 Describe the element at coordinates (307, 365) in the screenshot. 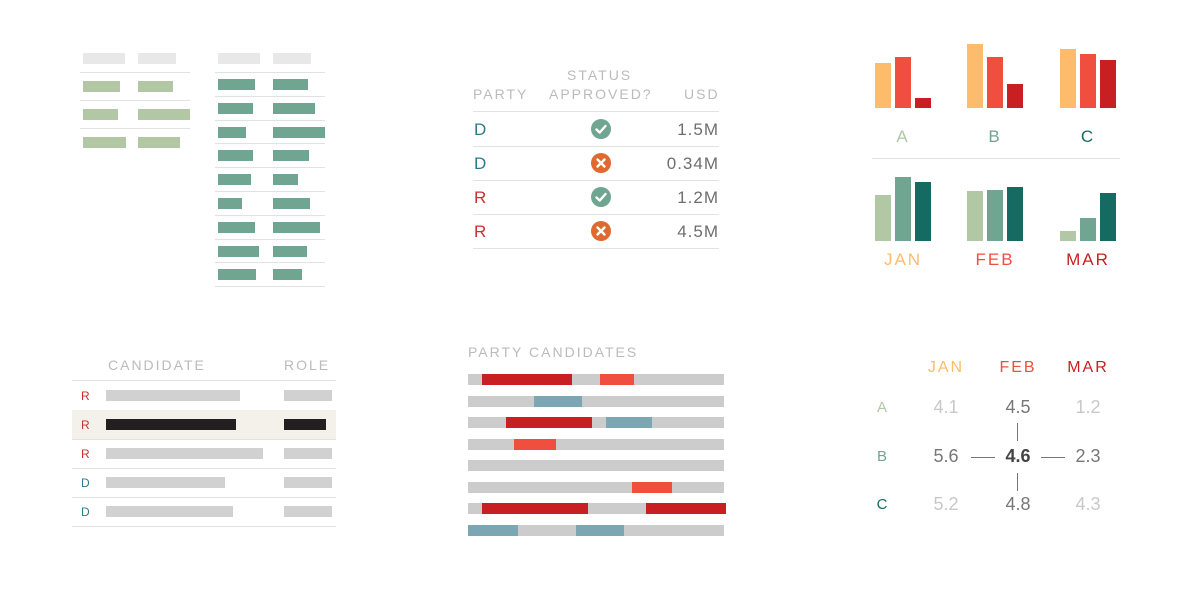

I see `role-column-header: ROLE` at that location.